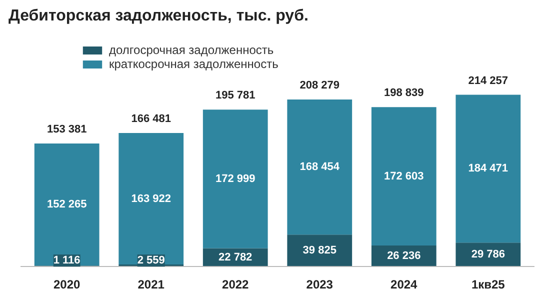  What do you see at coordinates (151, 285) in the screenshot?
I see `x-tick-label: 2021` at bounding box center [151, 285].